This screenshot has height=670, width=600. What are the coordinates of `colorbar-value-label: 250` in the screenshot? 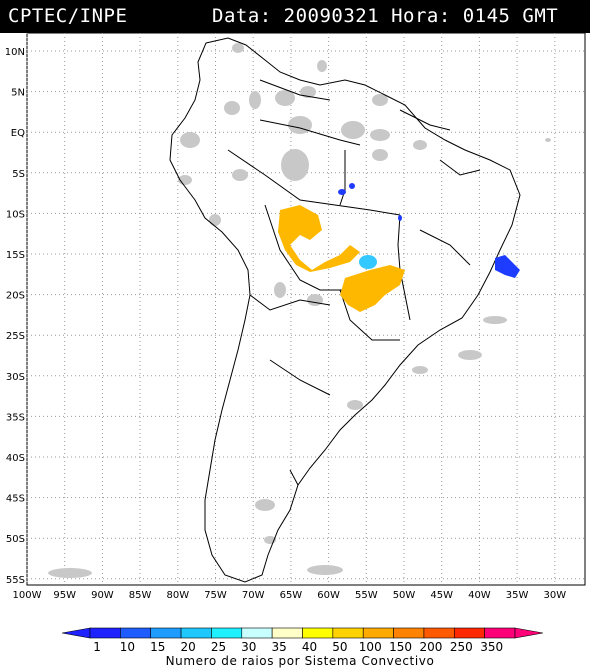 It's located at (461, 647).